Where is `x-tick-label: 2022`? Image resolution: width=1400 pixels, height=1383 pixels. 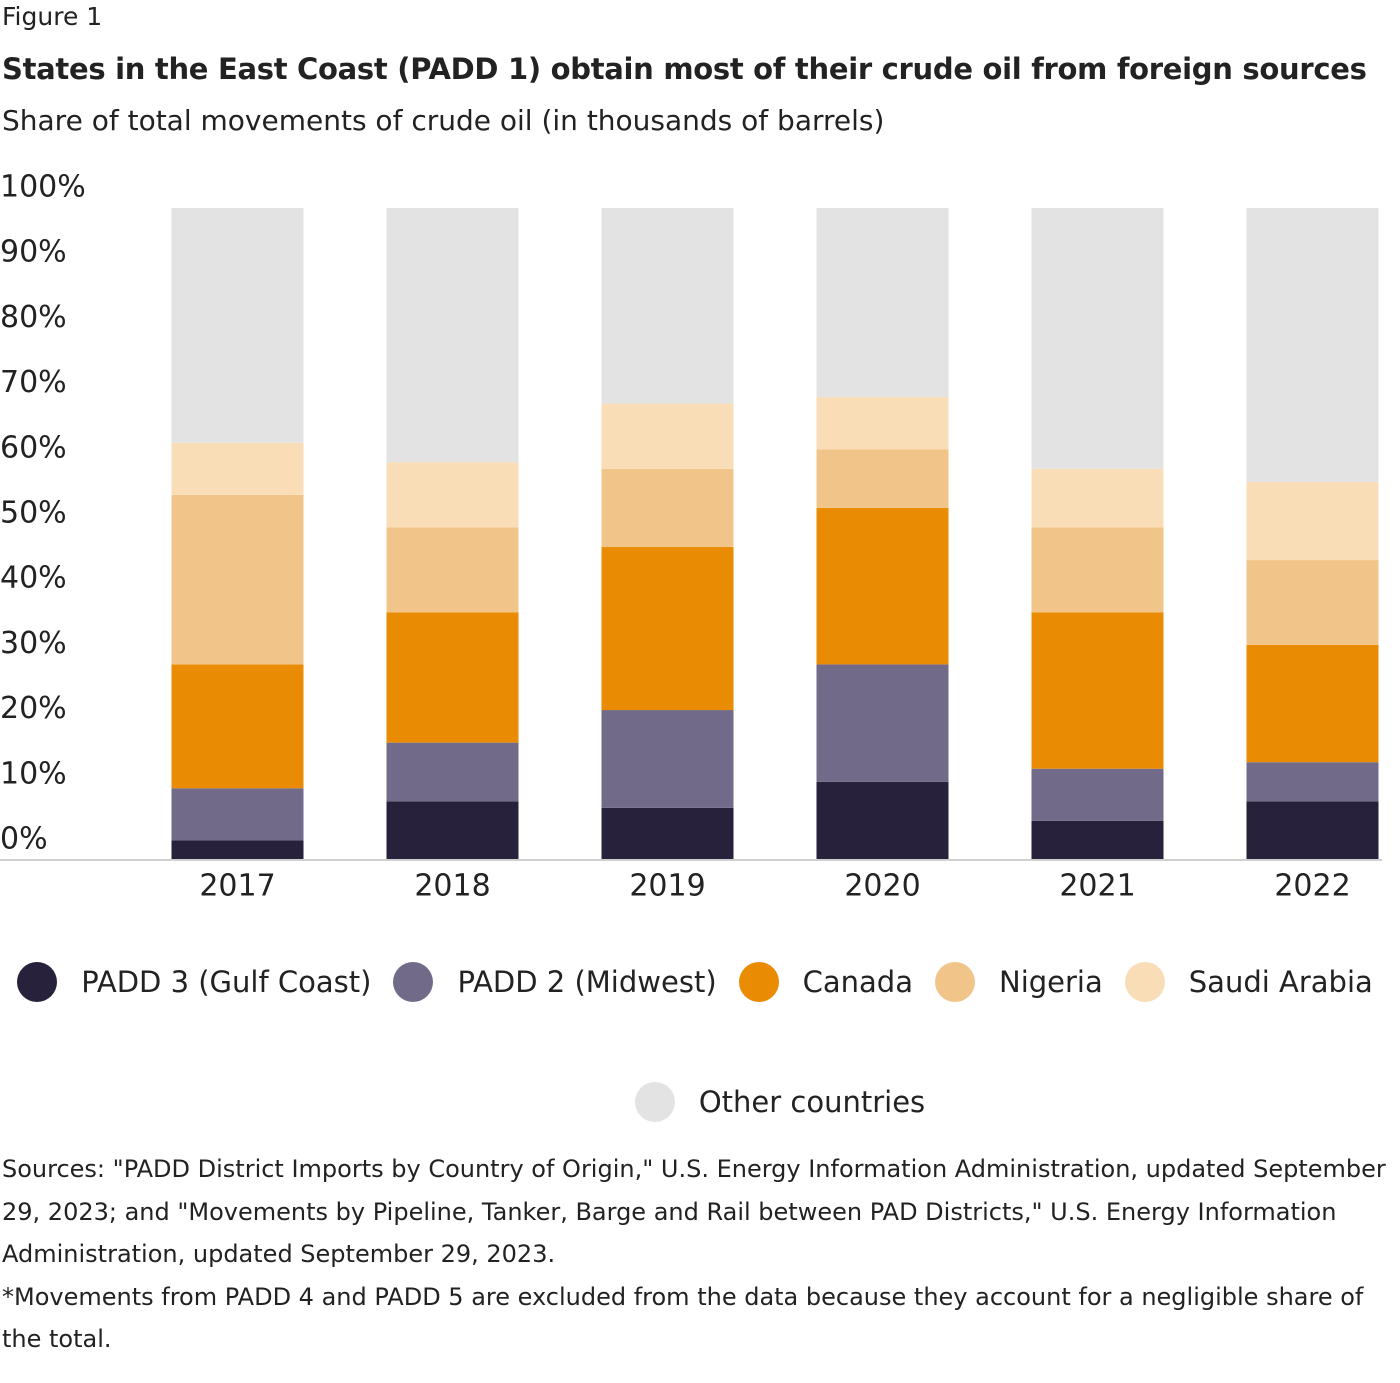 x-tick-label: 2022 is located at coordinates (1312, 886).